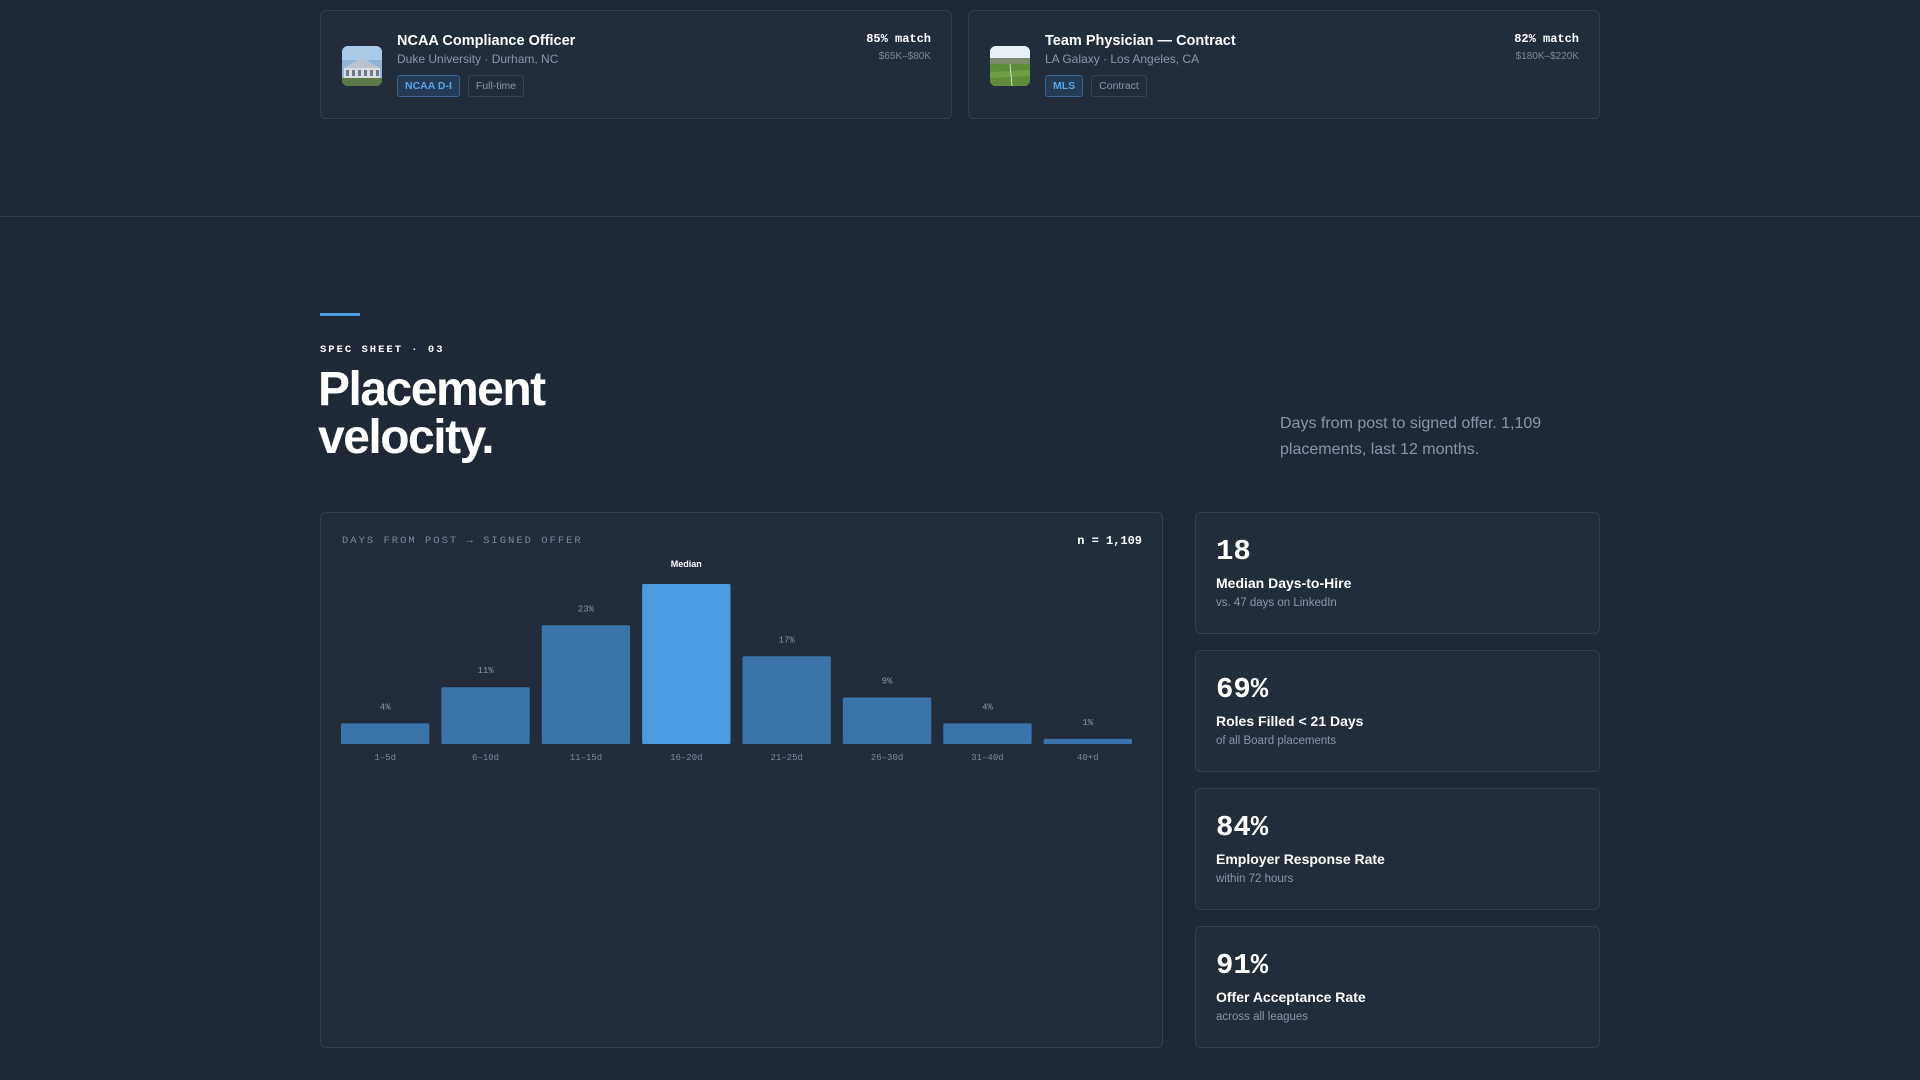  I want to click on stat-title: Median Days-to-Hire, so click(1284, 583).